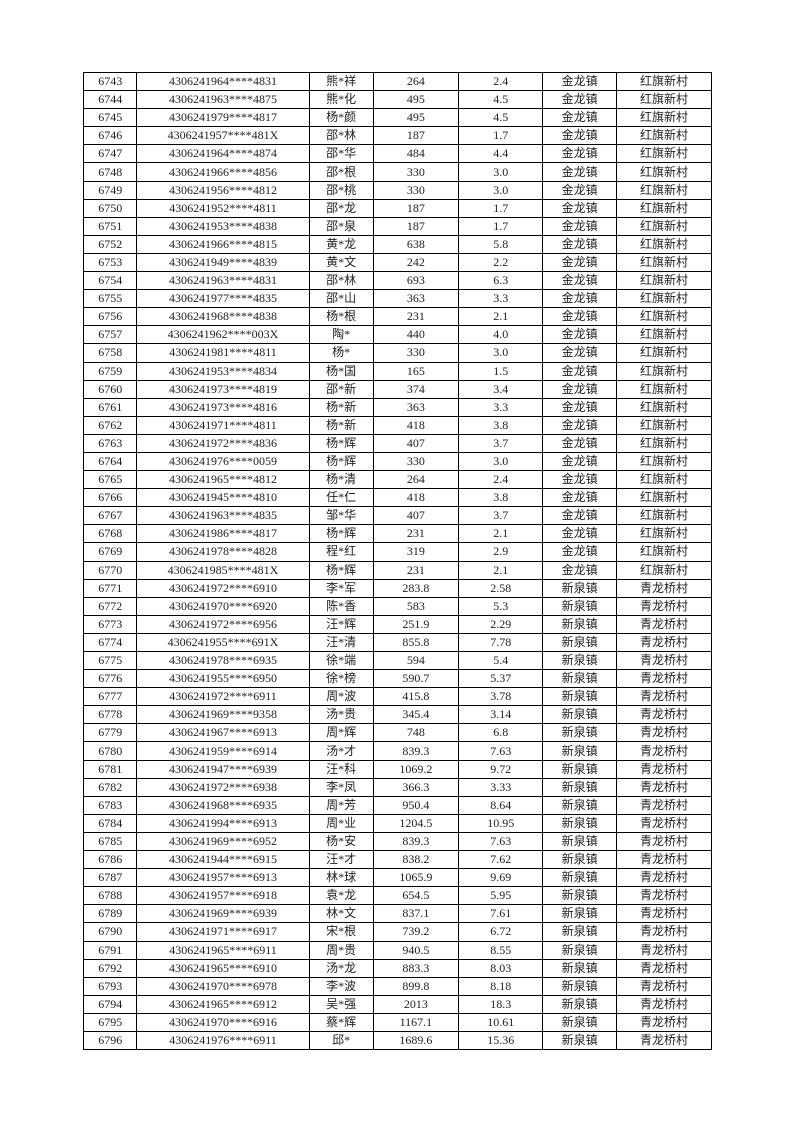  Describe the element at coordinates (223, 371) in the screenshot. I see `cell-id-number: 4306241953****4834` at that location.